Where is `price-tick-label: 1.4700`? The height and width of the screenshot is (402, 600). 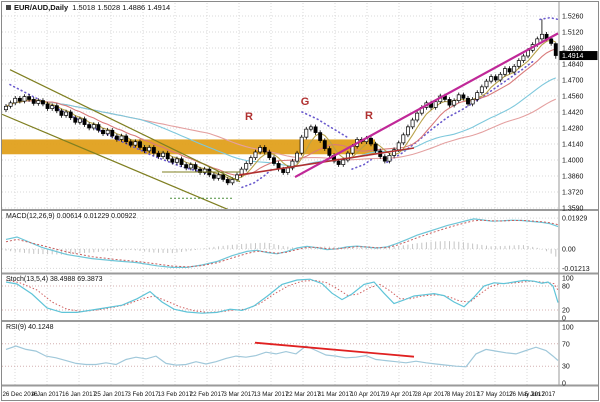 price-tick-label: 1.4700 is located at coordinates (573, 81).